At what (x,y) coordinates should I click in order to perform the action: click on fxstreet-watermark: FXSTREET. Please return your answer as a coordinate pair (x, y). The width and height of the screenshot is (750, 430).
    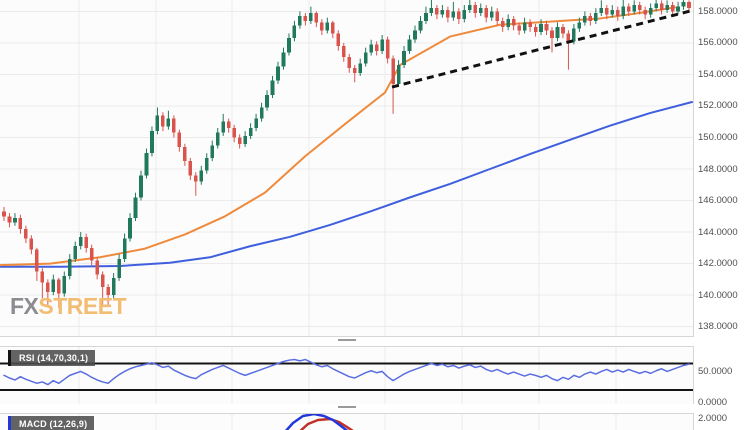
    Looking at the image, I should click on (68, 306).